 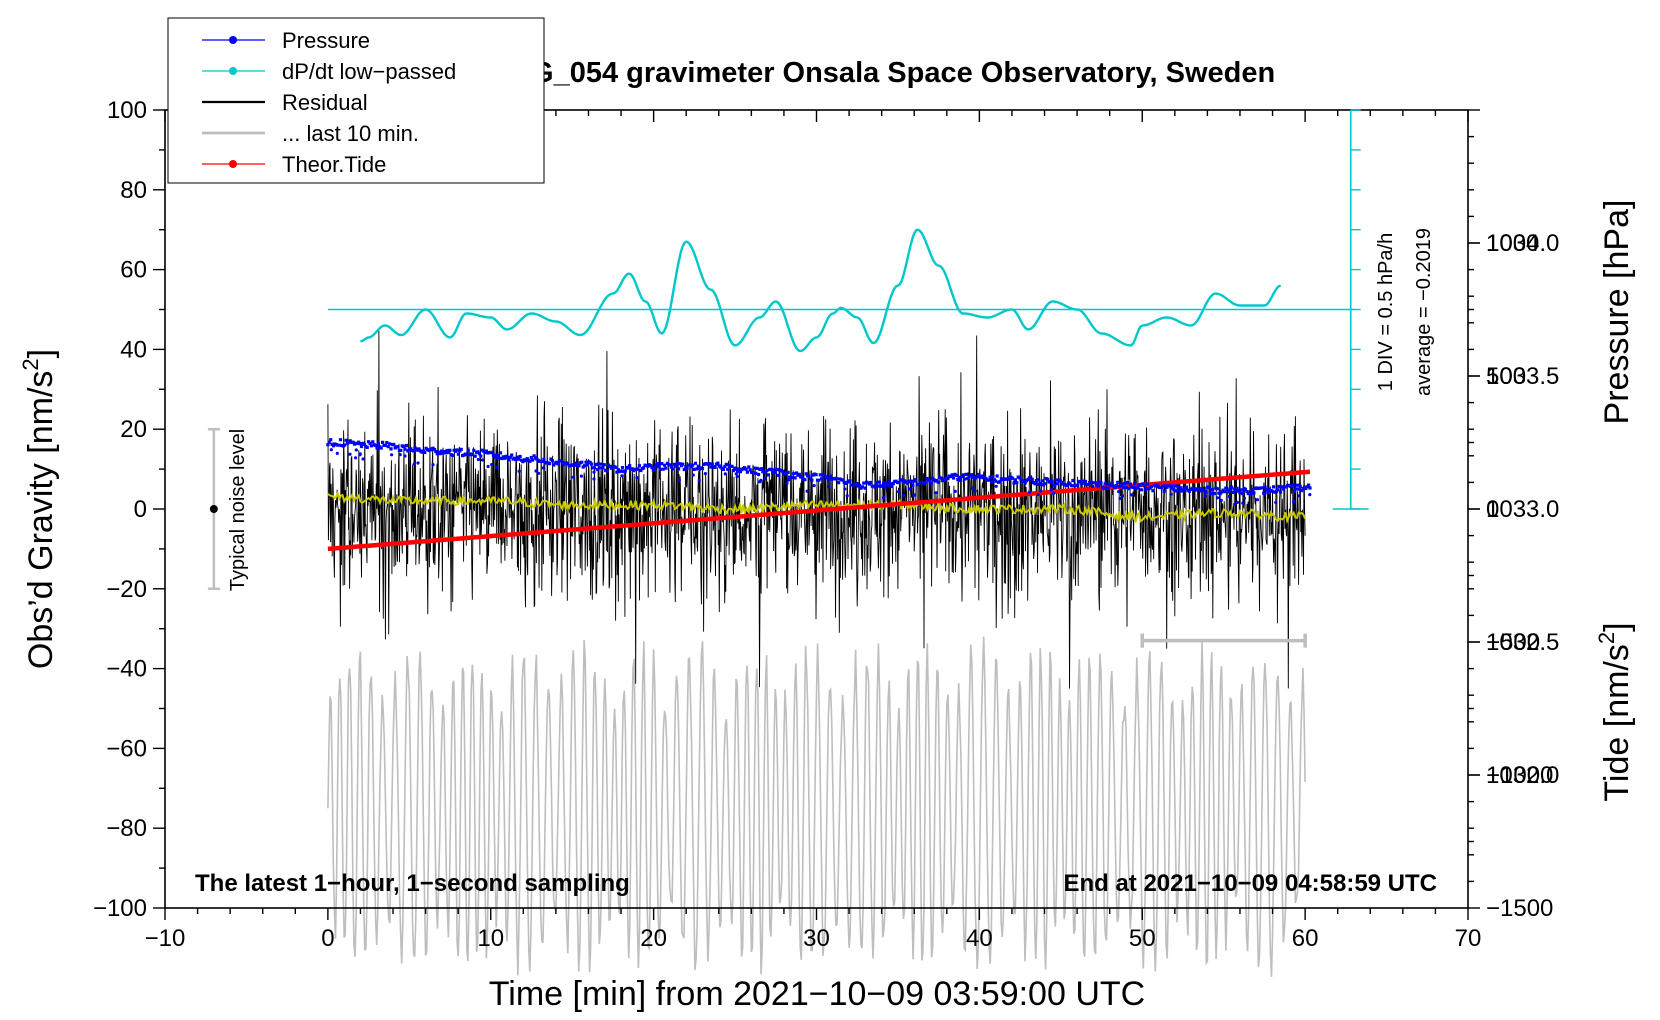 I want to click on y-left-axis-label: Obs’d Gravity [nm/s2], so click(x=39, y=509).